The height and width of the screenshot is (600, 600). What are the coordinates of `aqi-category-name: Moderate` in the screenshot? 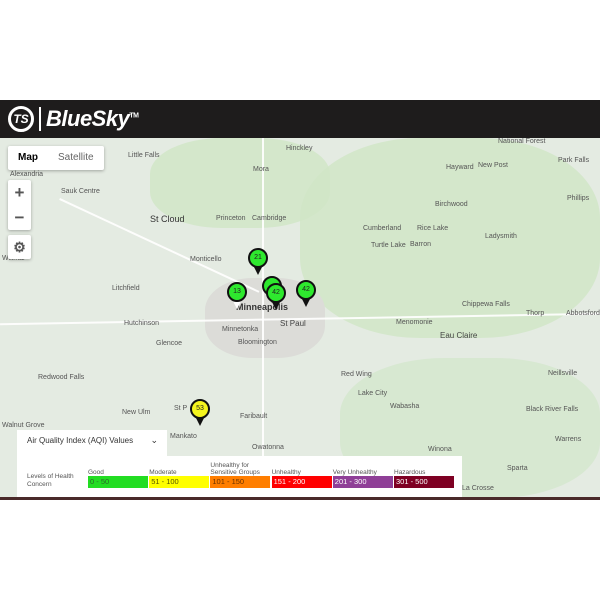 It's located at (163, 472).